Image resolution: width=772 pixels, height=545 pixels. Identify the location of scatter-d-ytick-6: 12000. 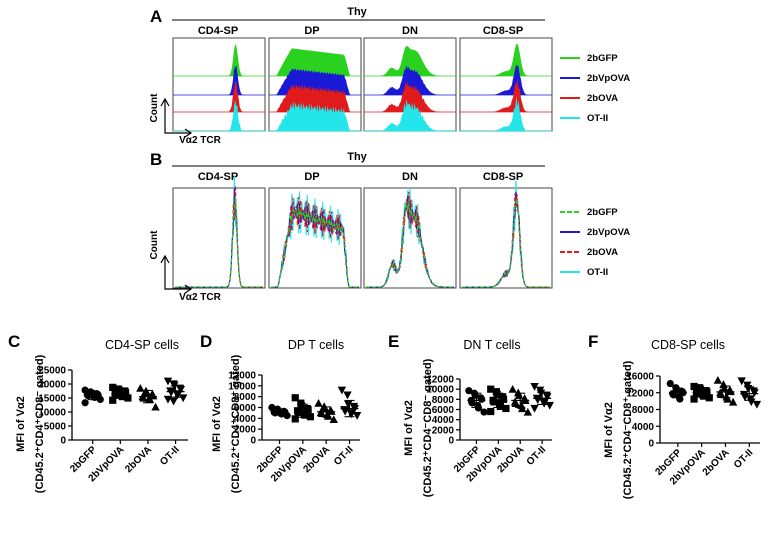
(242, 376).